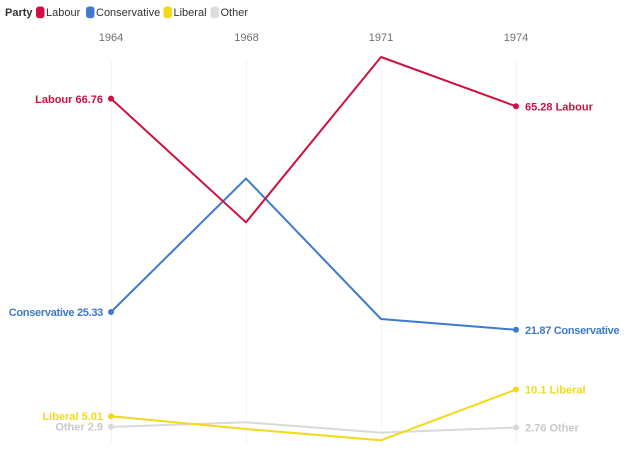 This screenshot has height=459, width=626. I want to click on svg-text: 1971, so click(381, 38).